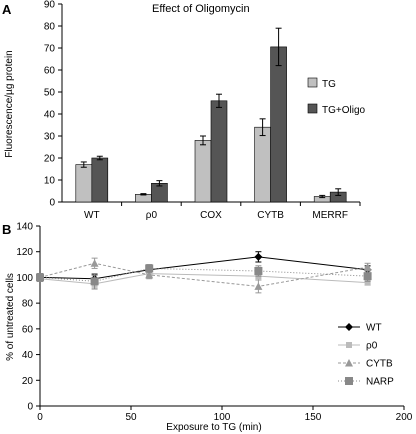  Describe the element at coordinates (349, 381) in the screenshot. I see `legend-marker-narp` at that location.